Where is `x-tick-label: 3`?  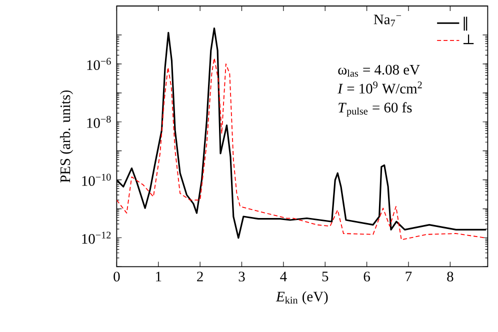
x-tick-label: 3 is located at coordinates (241, 277).